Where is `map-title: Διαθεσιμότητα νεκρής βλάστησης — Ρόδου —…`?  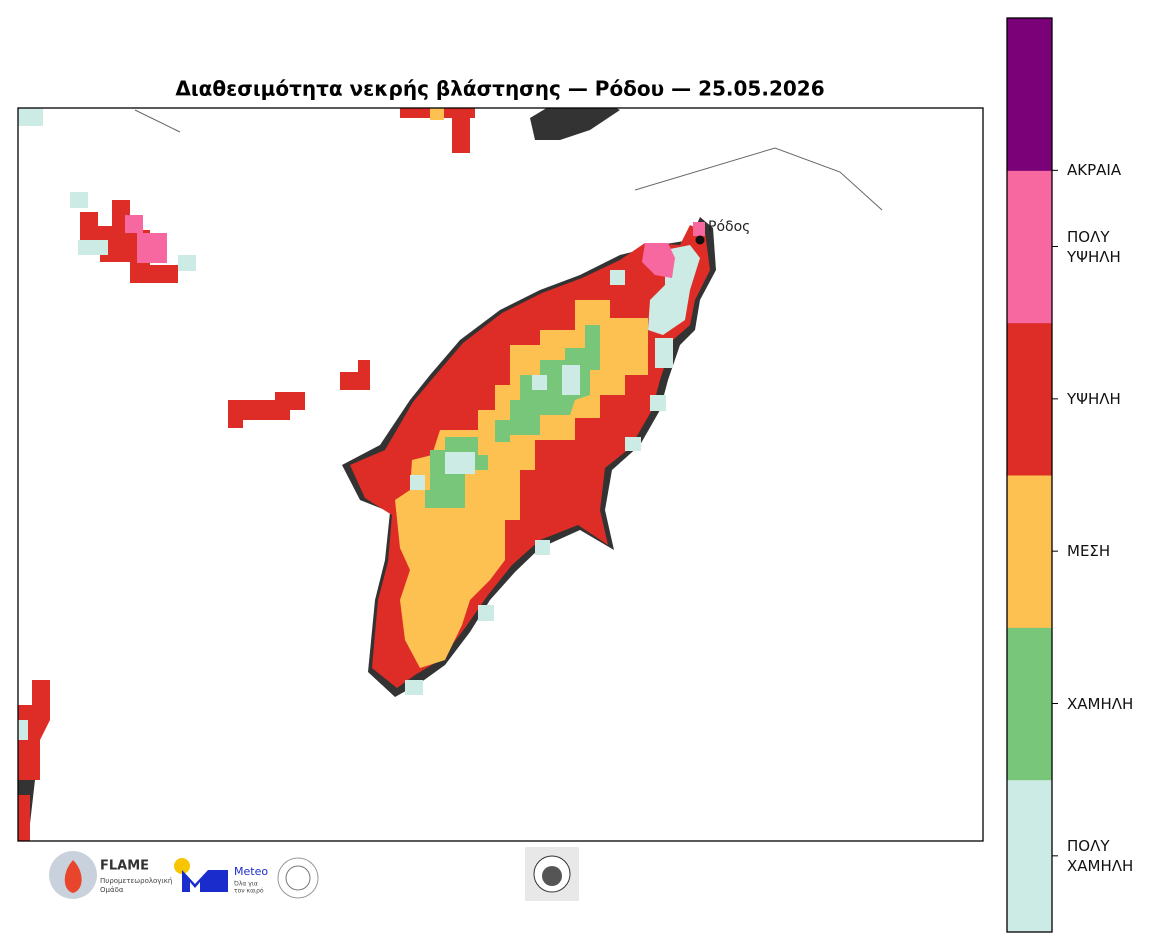
map-title: Διαθεσιμότητα νεκρής βλάστησης — Ρόδου —… is located at coordinates (499, 89).